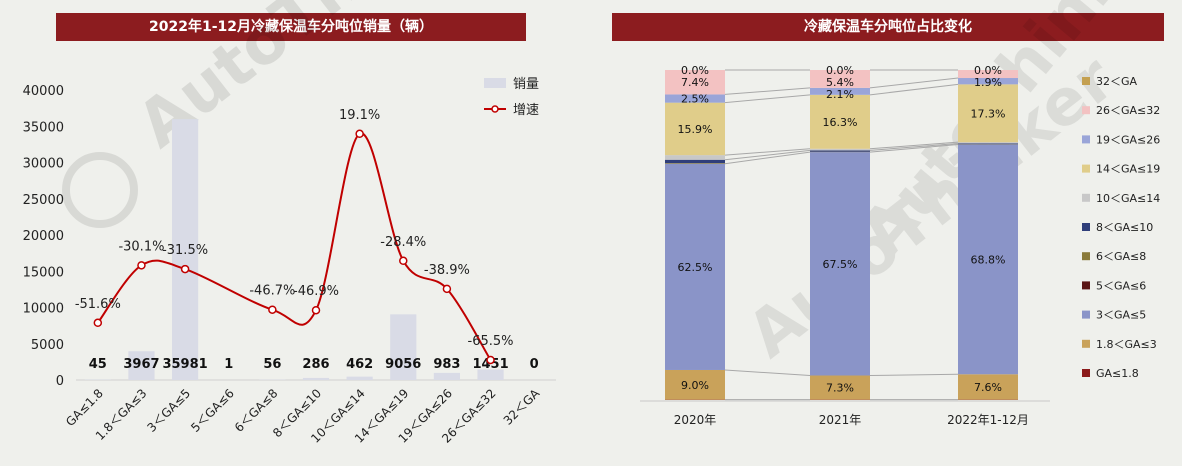  I want to click on y-tick-label: 5000, so click(47, 345).